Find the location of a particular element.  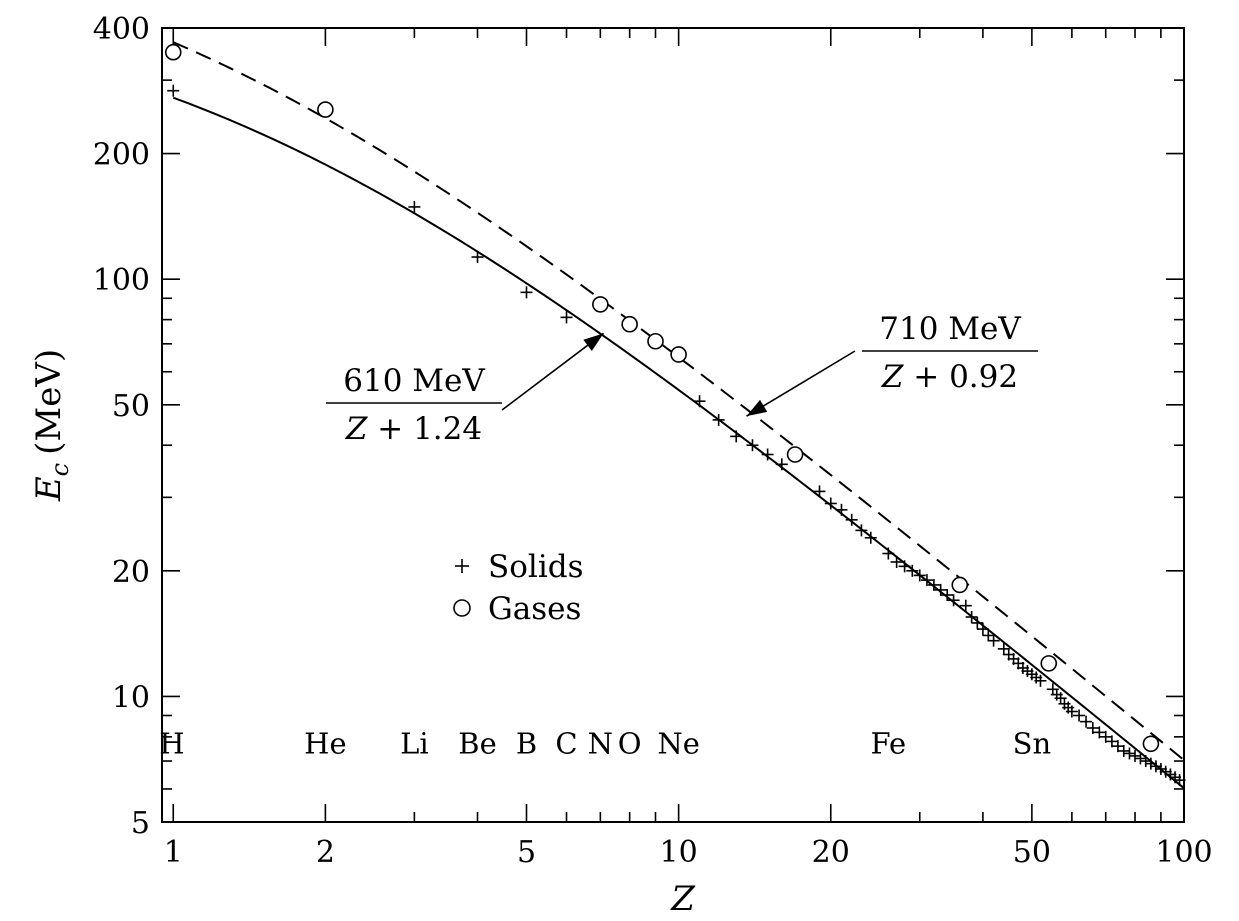

y-tick-label: 5 is located at coordinates (140, 823).